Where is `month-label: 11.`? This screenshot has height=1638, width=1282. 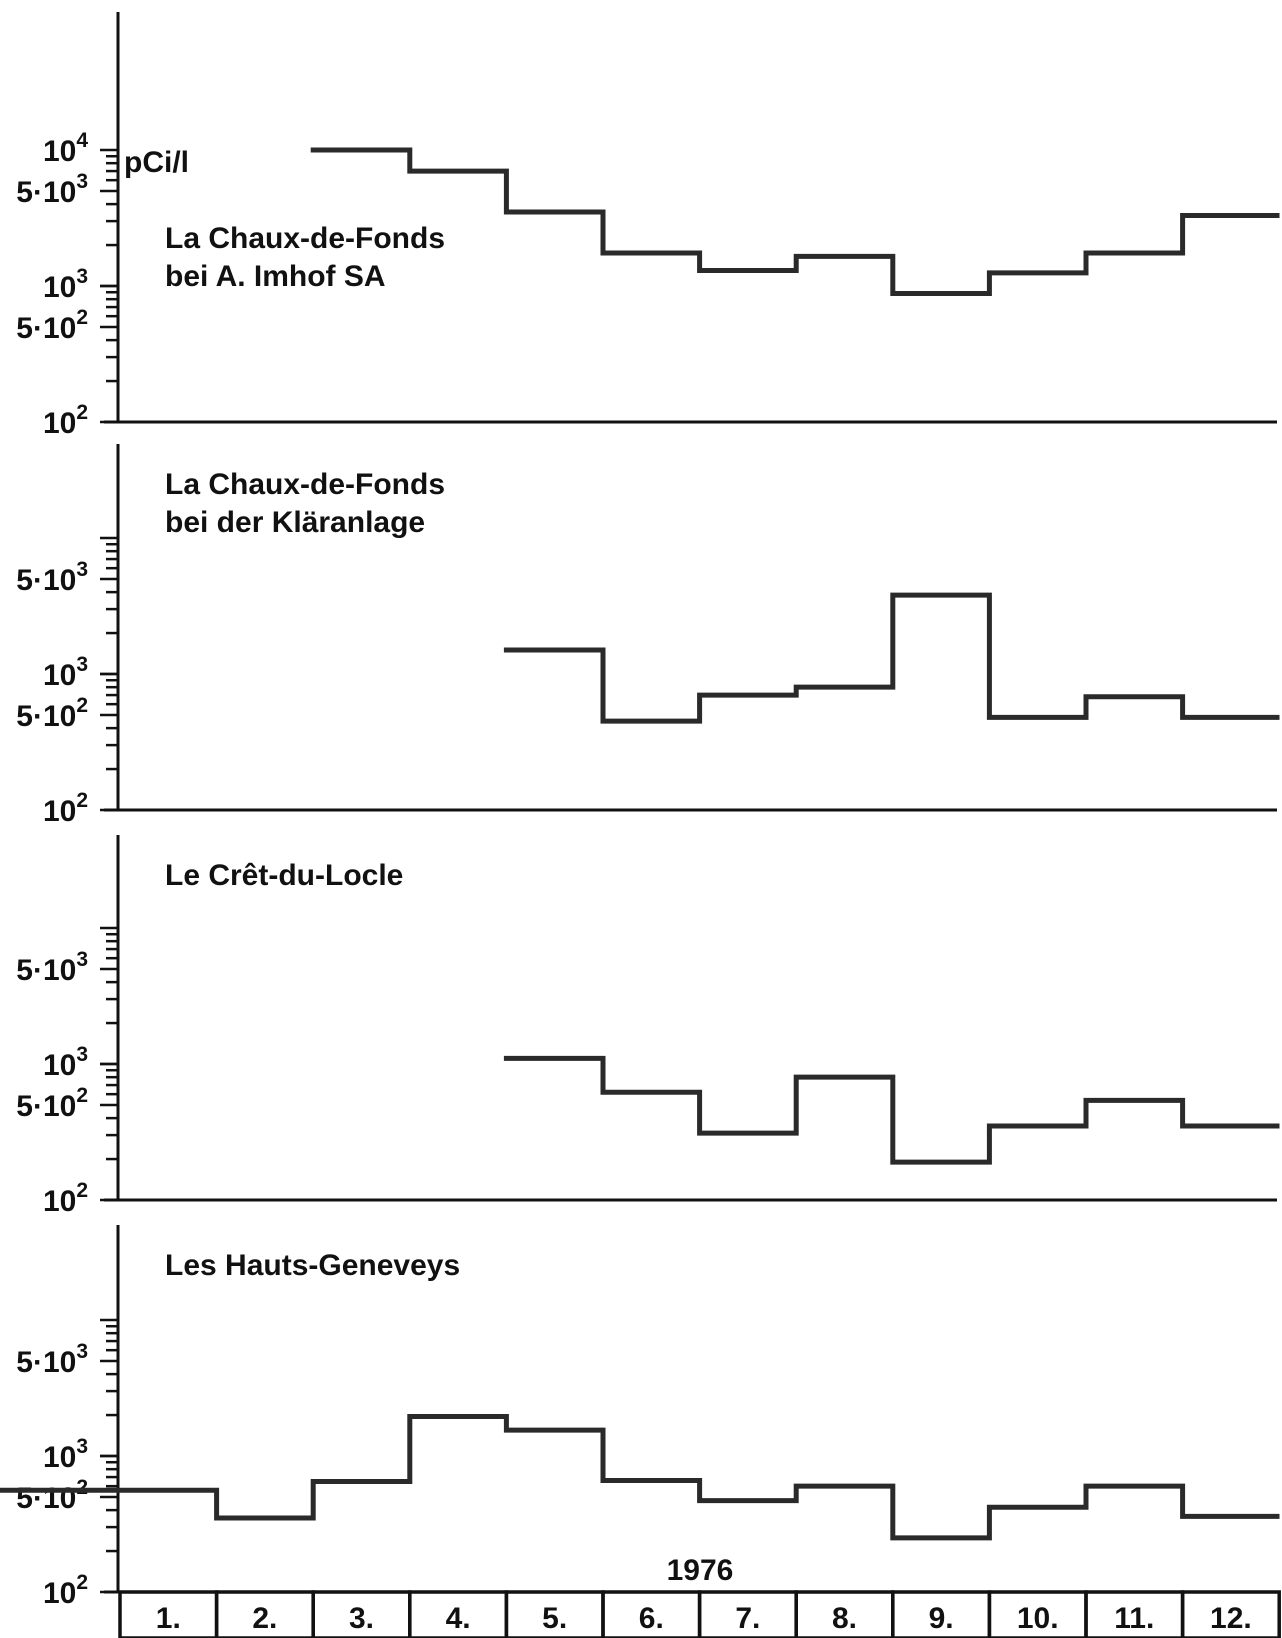
month-label: 11. is located at coordinates (1134, 1618).